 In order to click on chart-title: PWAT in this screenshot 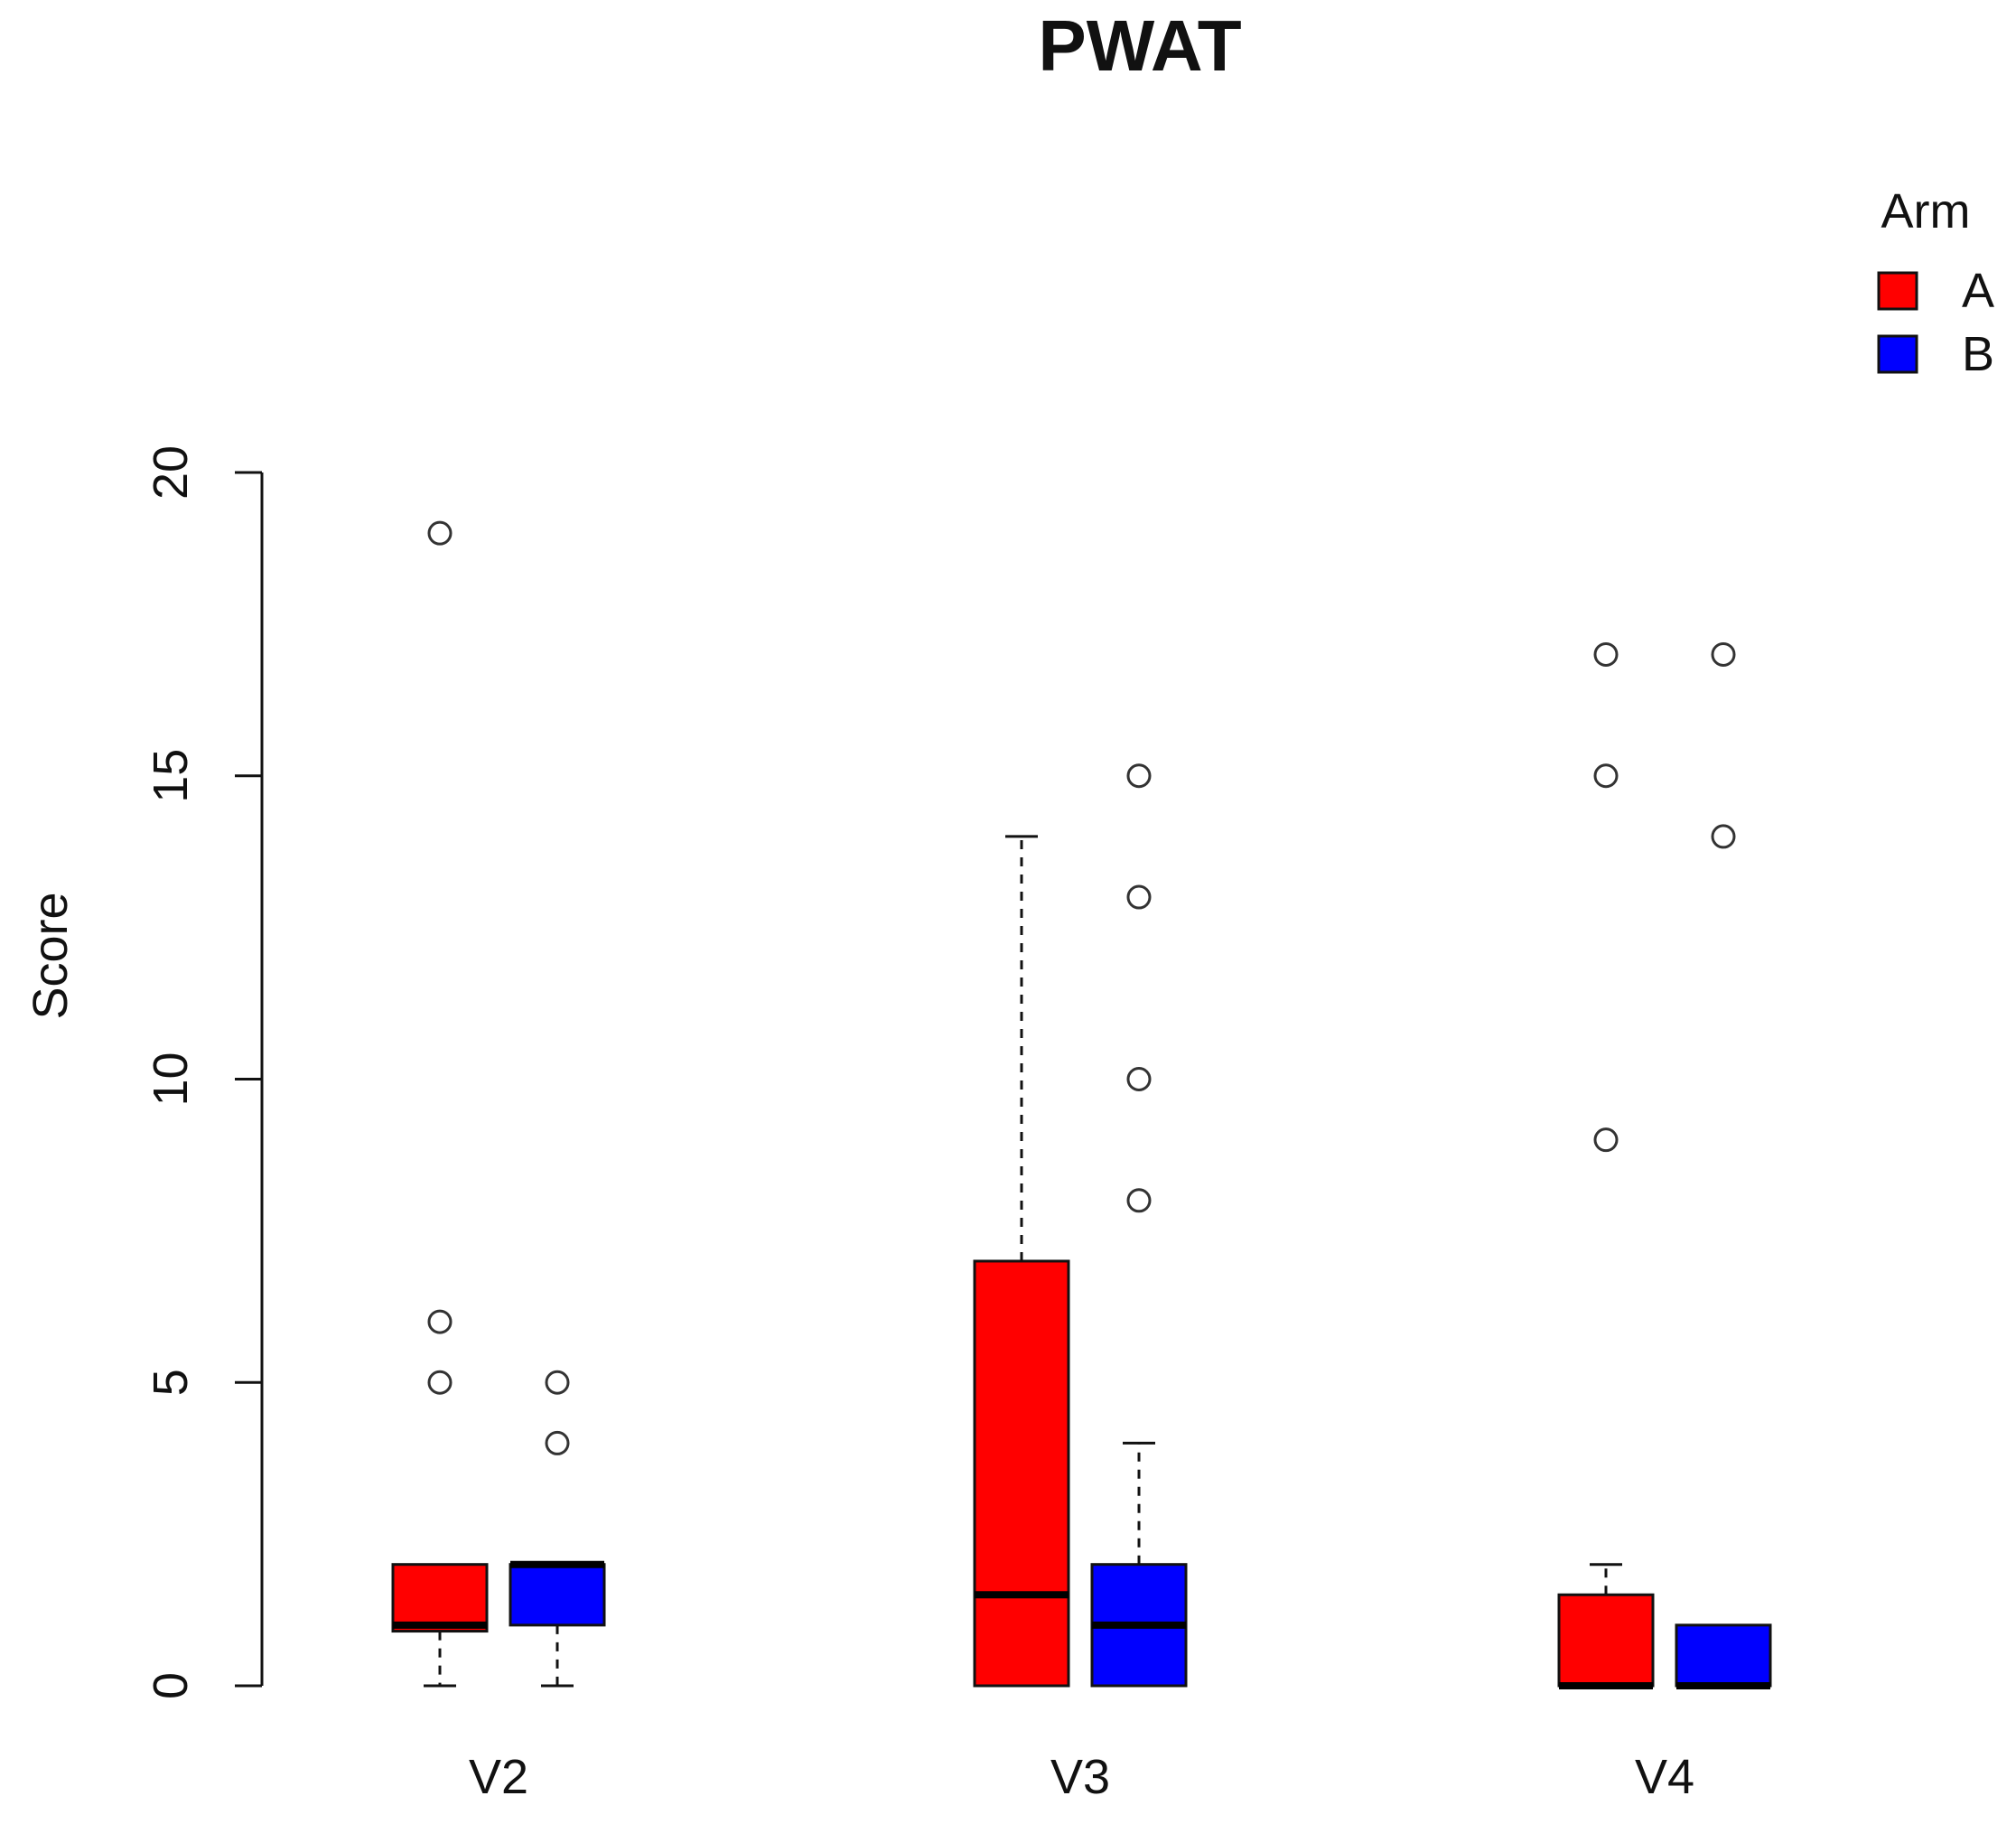, I will do `click(1139, 45)`.